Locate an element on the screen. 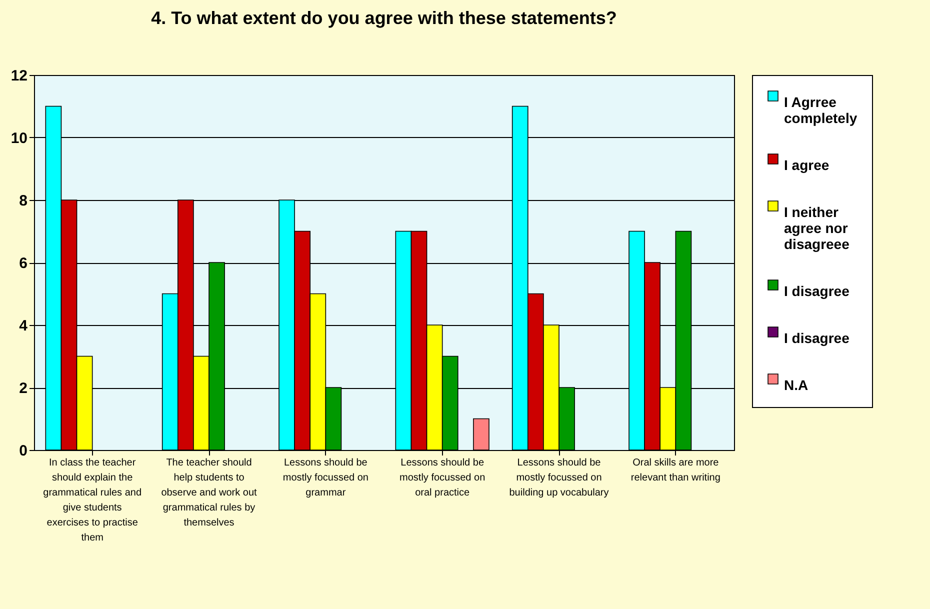 This screenshot has width=930, height=609. y-tick-label: 0 is located at coordinates (23, 451).